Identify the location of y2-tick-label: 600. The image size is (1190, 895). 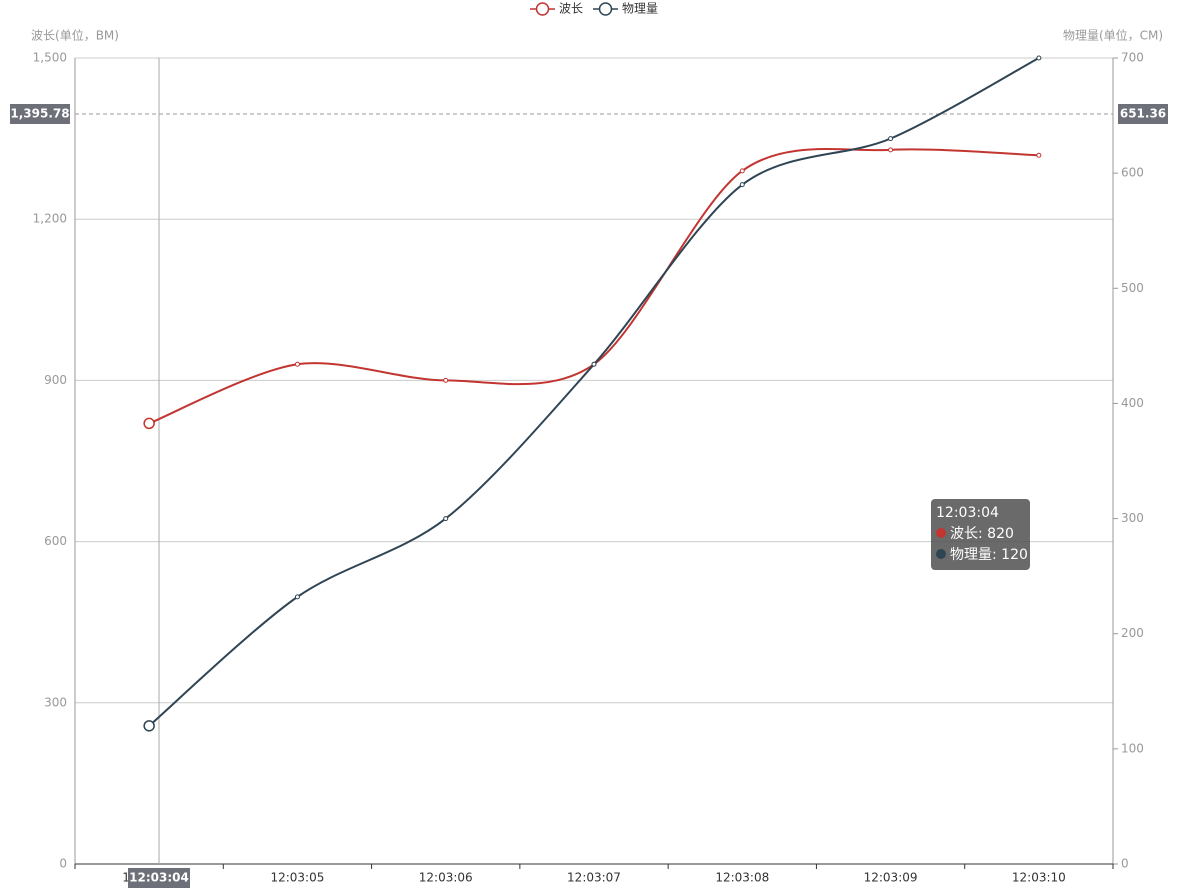
(1132, 173).